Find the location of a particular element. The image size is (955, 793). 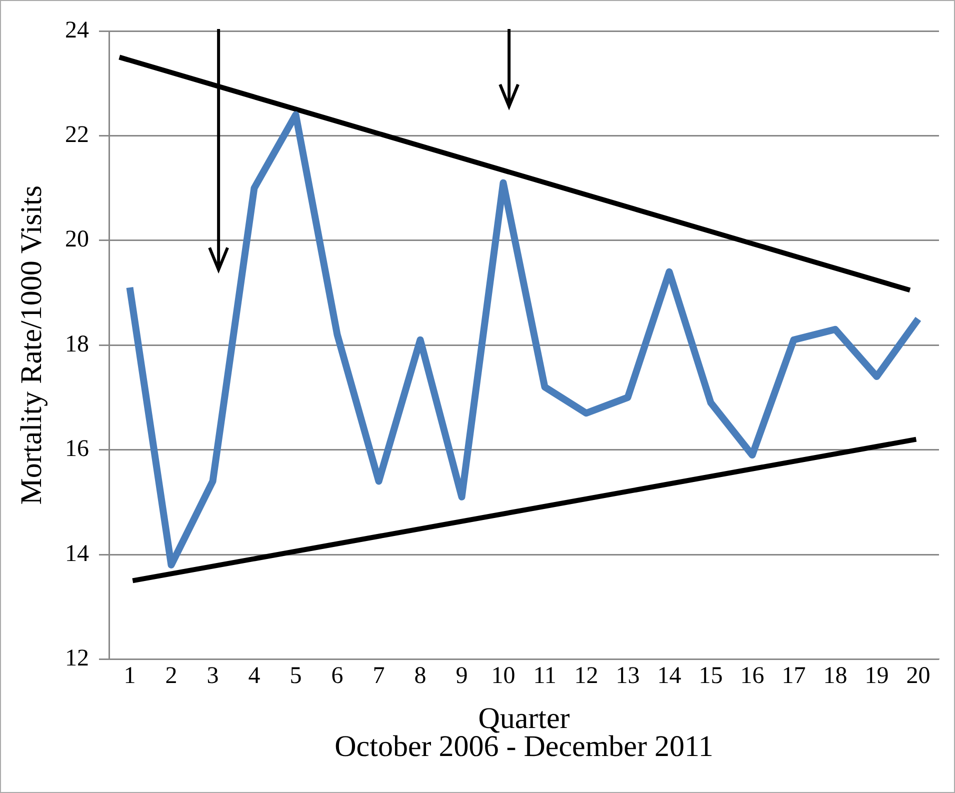

y-tick-label: 16 is located at coordinates (77, 449).